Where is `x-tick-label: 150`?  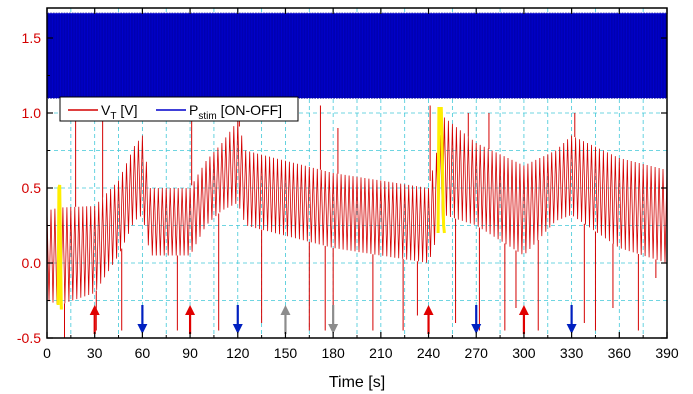 x-tick-label: 150 is located at coordinates (286, 353).